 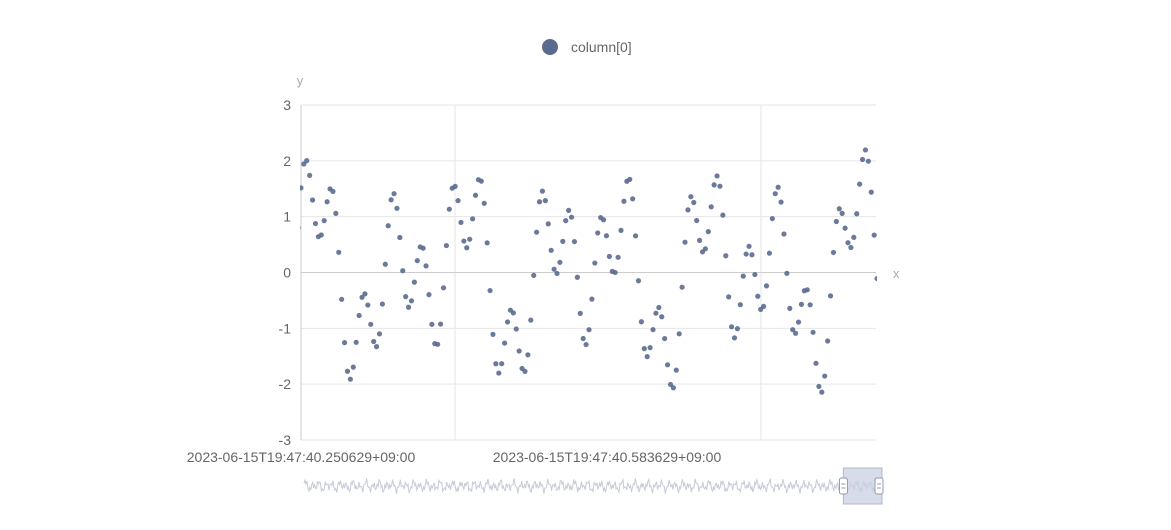 I want to click on zoom-handle-right, so click(x=879, y=486).